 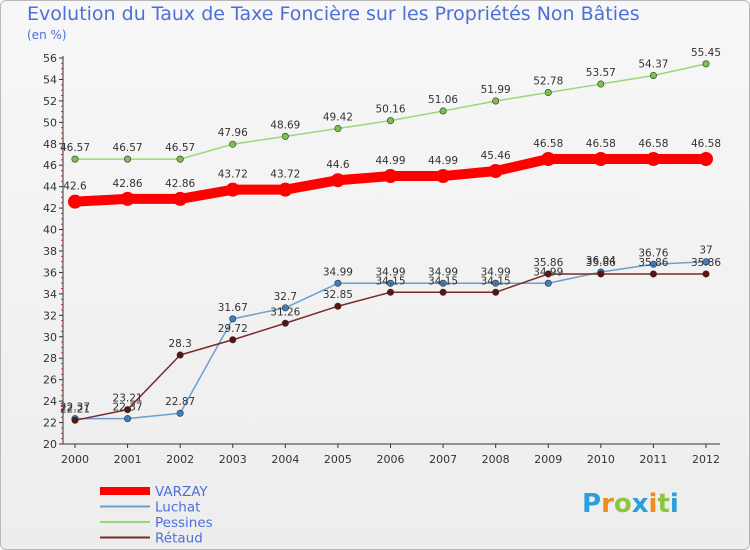 I want to click on data-label: 35.86, so click(x=653, y=263).